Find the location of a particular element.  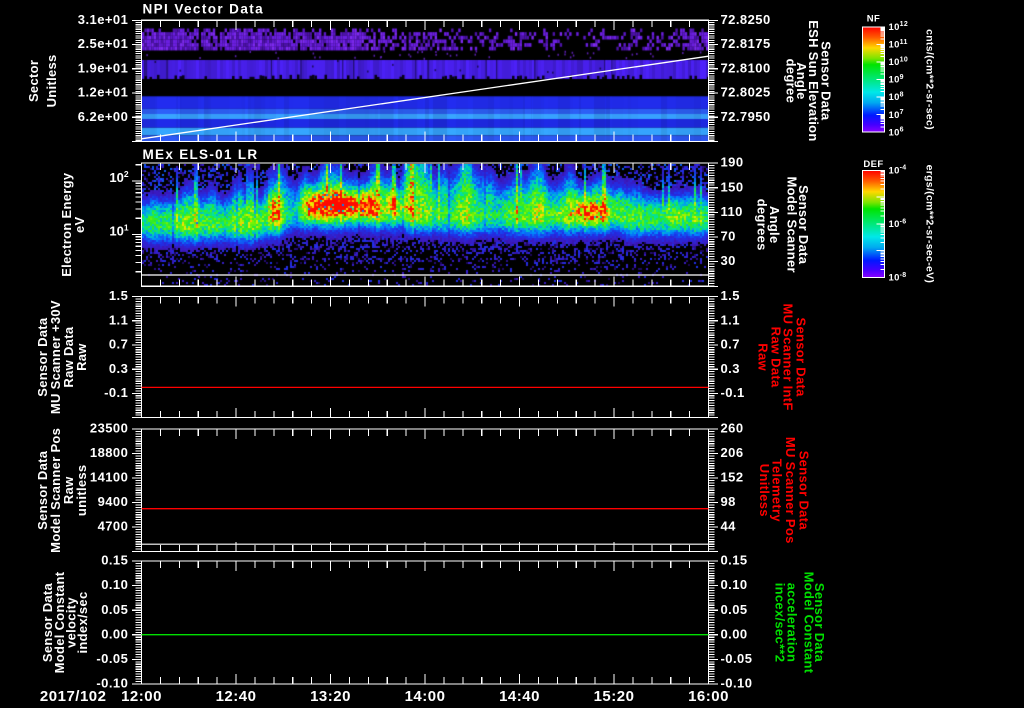

svg-text: degree is located at coordinates (791, 81).